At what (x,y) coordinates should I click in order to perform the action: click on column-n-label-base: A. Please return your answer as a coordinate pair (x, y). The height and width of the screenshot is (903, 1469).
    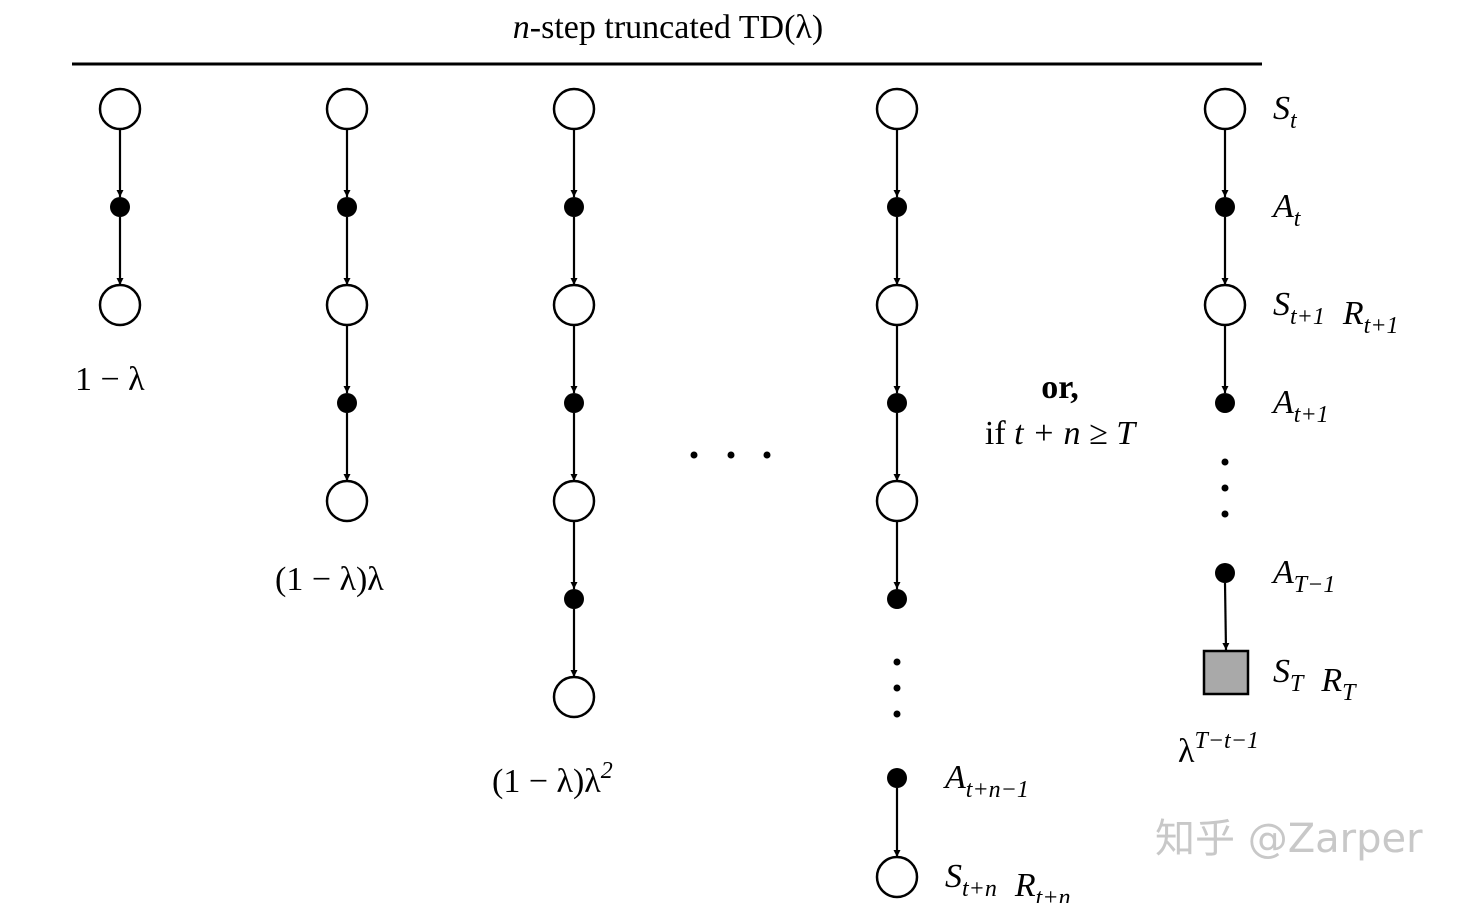
    Looking at the image, I should click on (954, 777).